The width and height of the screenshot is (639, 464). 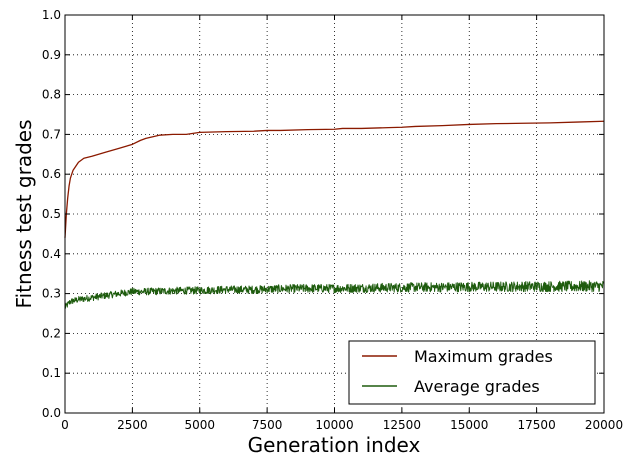 I want to click on y-tick-label: 0.0, so click(x=51, y=413).